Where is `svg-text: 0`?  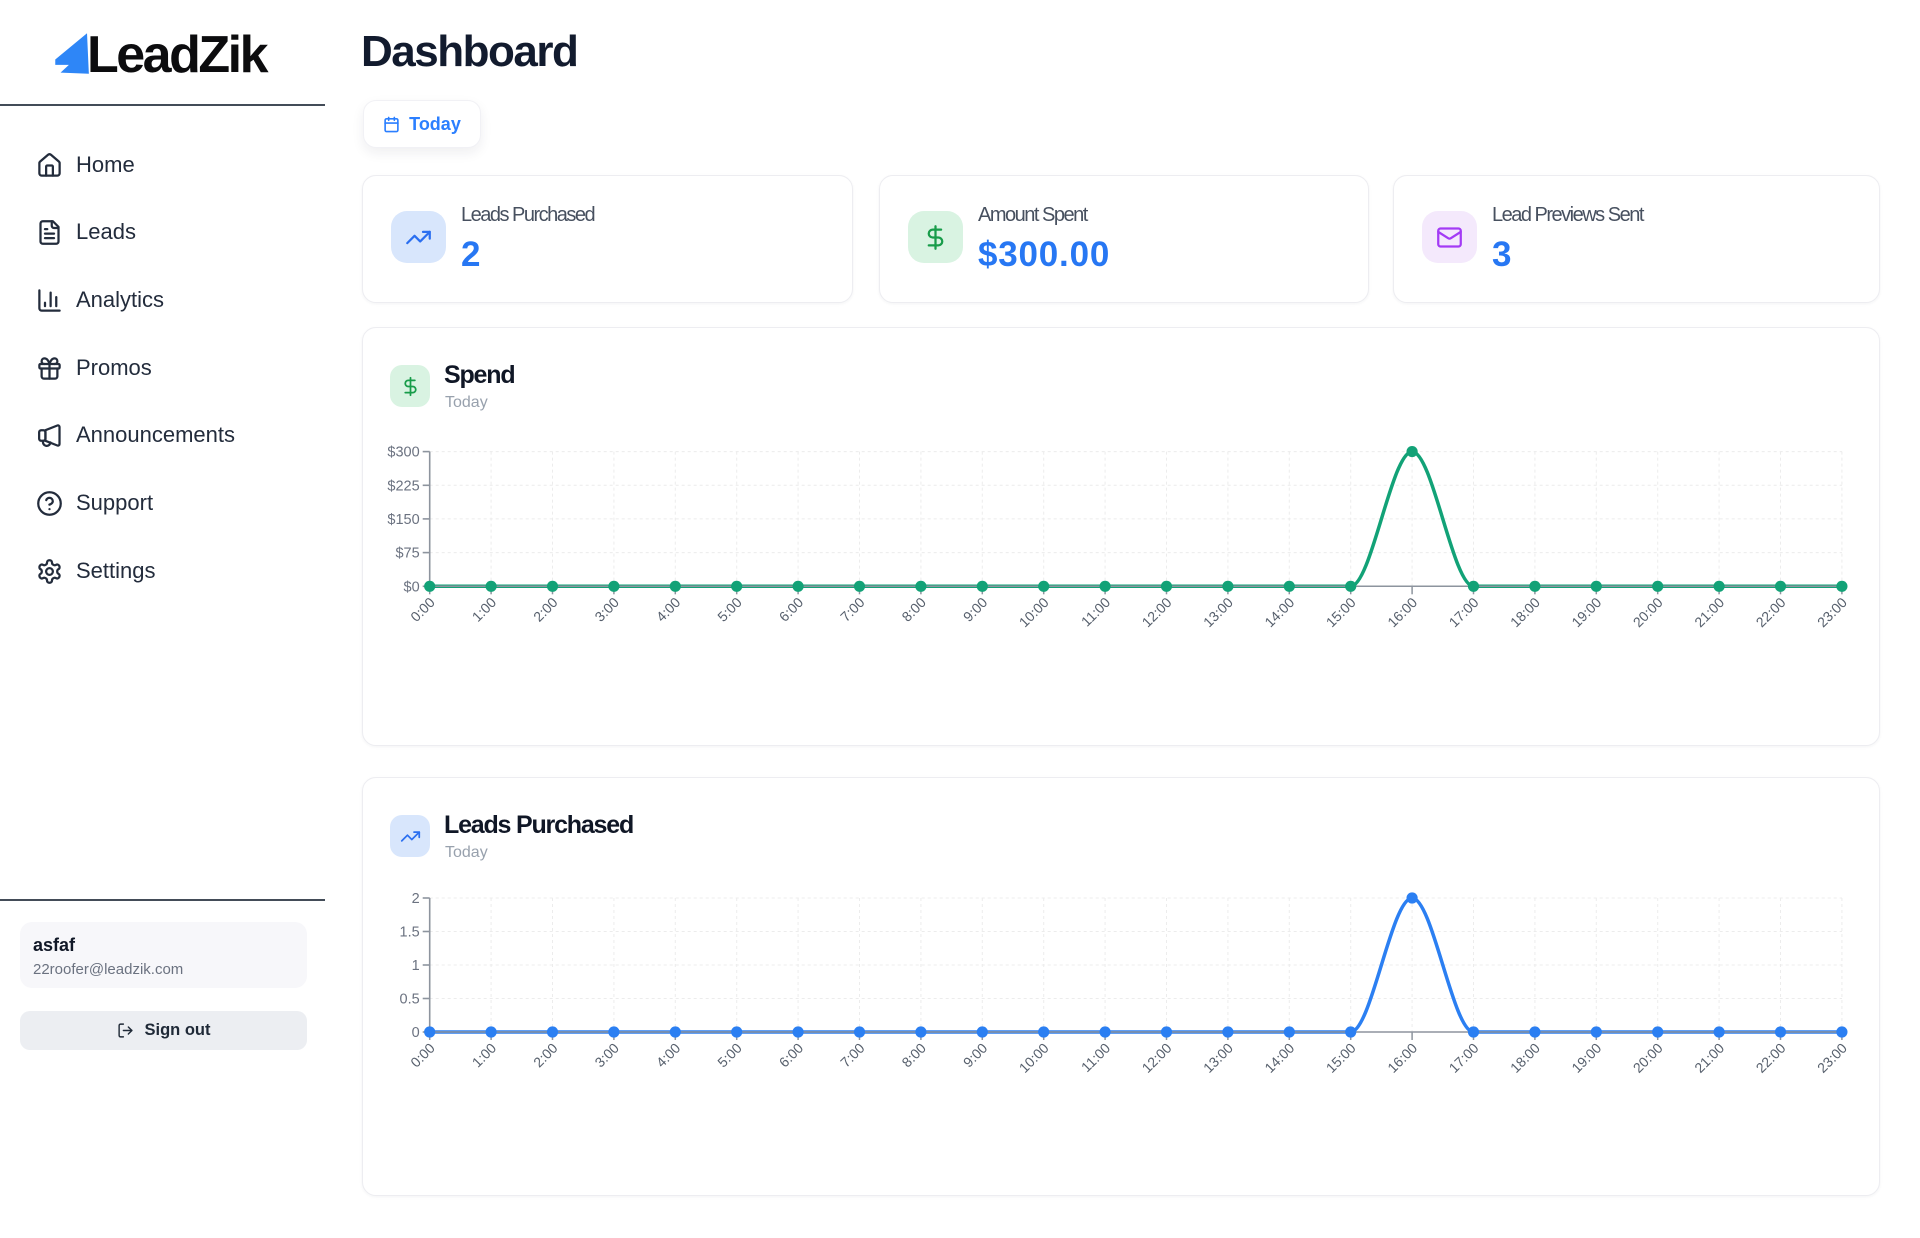 svg-text: 0 is located at coordinates (416, 1033).